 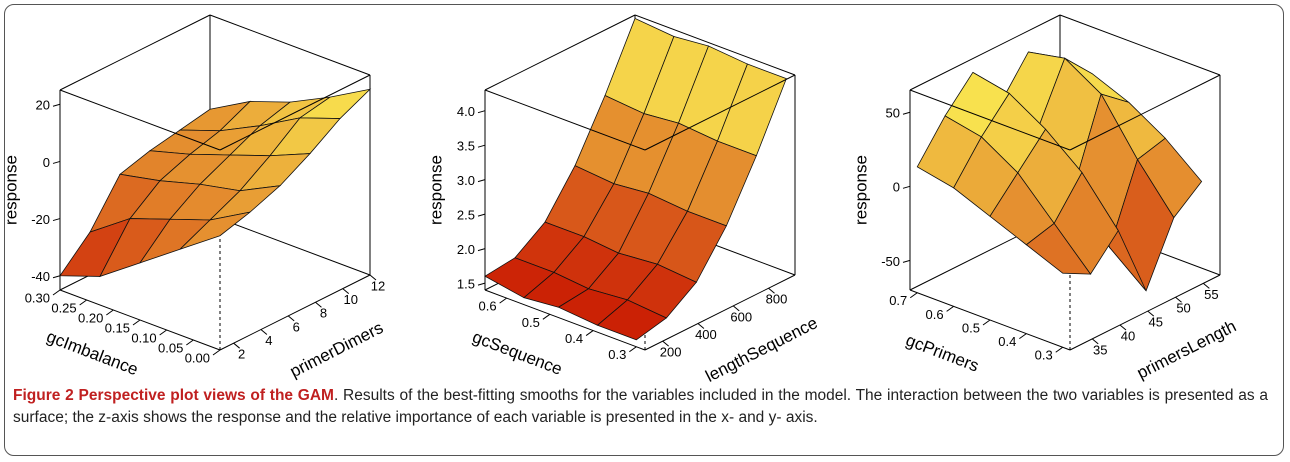 What do you see at coordinates (378, 285) in the screenshot?
I see `y-tick-label: 12` at bounding box center [378, 285].